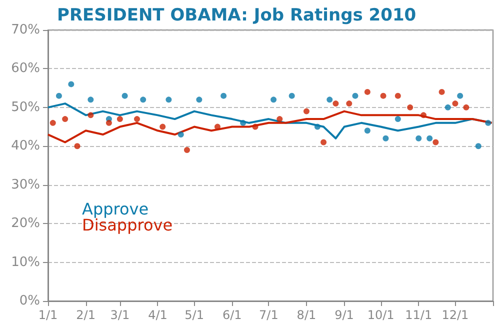  Describe the element at coordinates (232, 315) in the screenshot. I see `x-tick-label: 6/1` at that location.